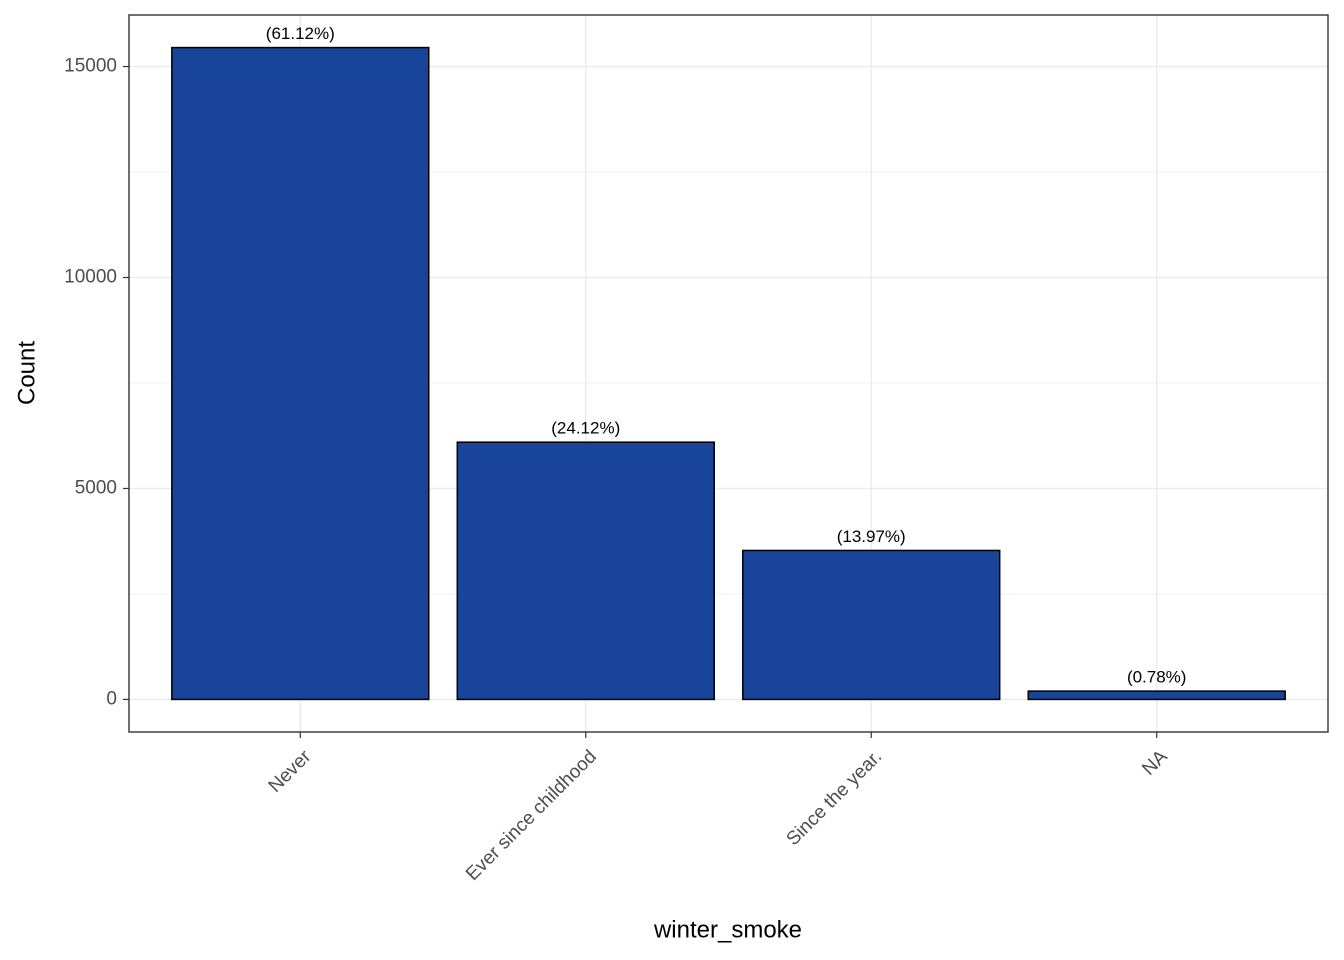 The width and height of the screenshot is (1344, 960). What do you see at coordinates (1155, 763) in the screenshot?
I see `x-tick-label: NA` at bounding box center [1155, 763].